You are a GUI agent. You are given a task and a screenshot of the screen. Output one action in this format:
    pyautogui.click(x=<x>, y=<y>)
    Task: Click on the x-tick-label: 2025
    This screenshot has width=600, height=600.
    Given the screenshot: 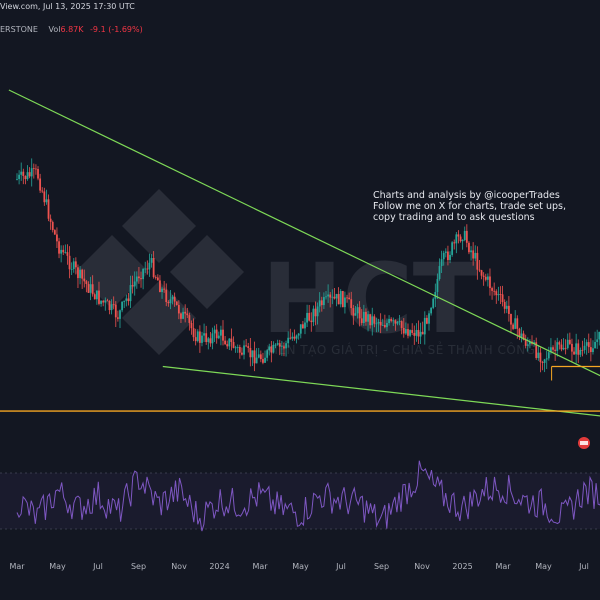 What is the action you would take?
    pyautogui.click(x=462, y=566)
    